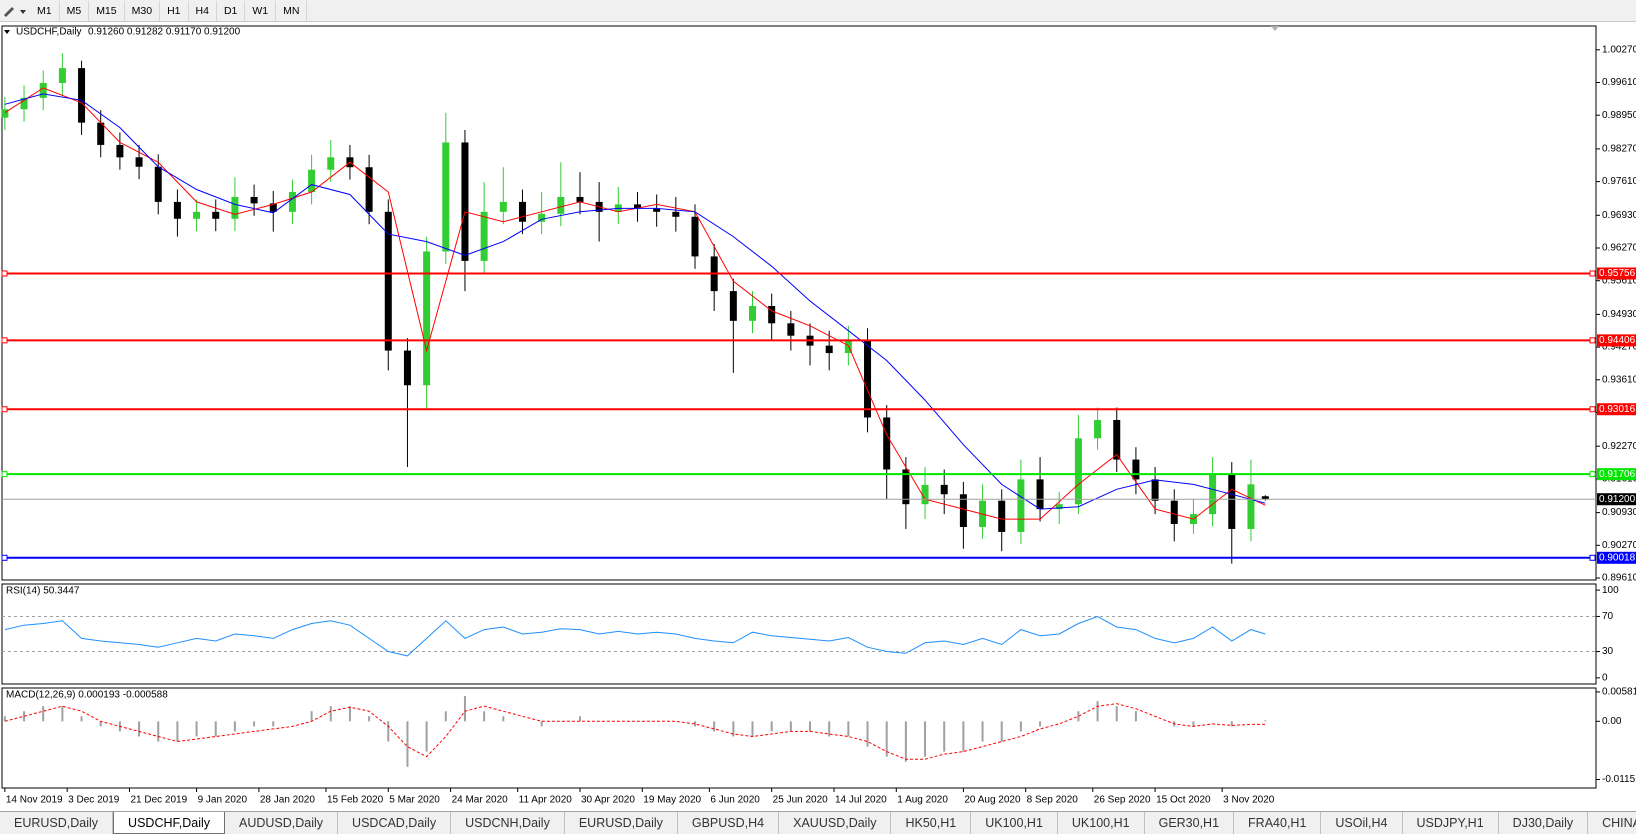  Describe the element at coordinates (1617, 273) in the screenshot. I see `level-tag-label: 0.95756` at that location.